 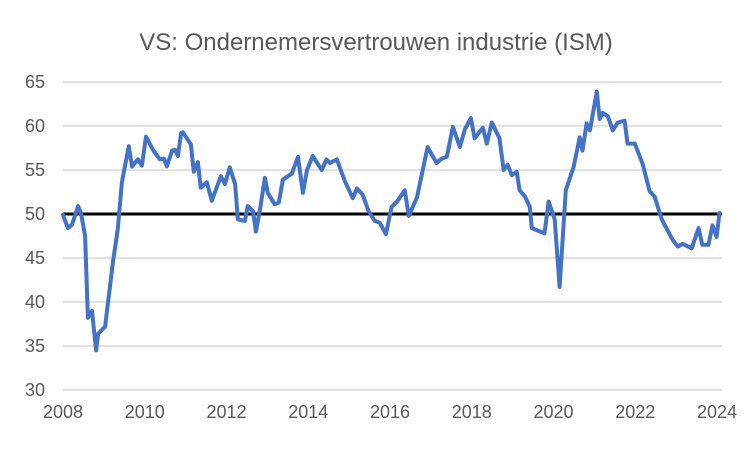 What do you see at coordinates (145, 412) in the screenshot?
I see `x-tick-label: 2010` at bounding box center [145, 412].